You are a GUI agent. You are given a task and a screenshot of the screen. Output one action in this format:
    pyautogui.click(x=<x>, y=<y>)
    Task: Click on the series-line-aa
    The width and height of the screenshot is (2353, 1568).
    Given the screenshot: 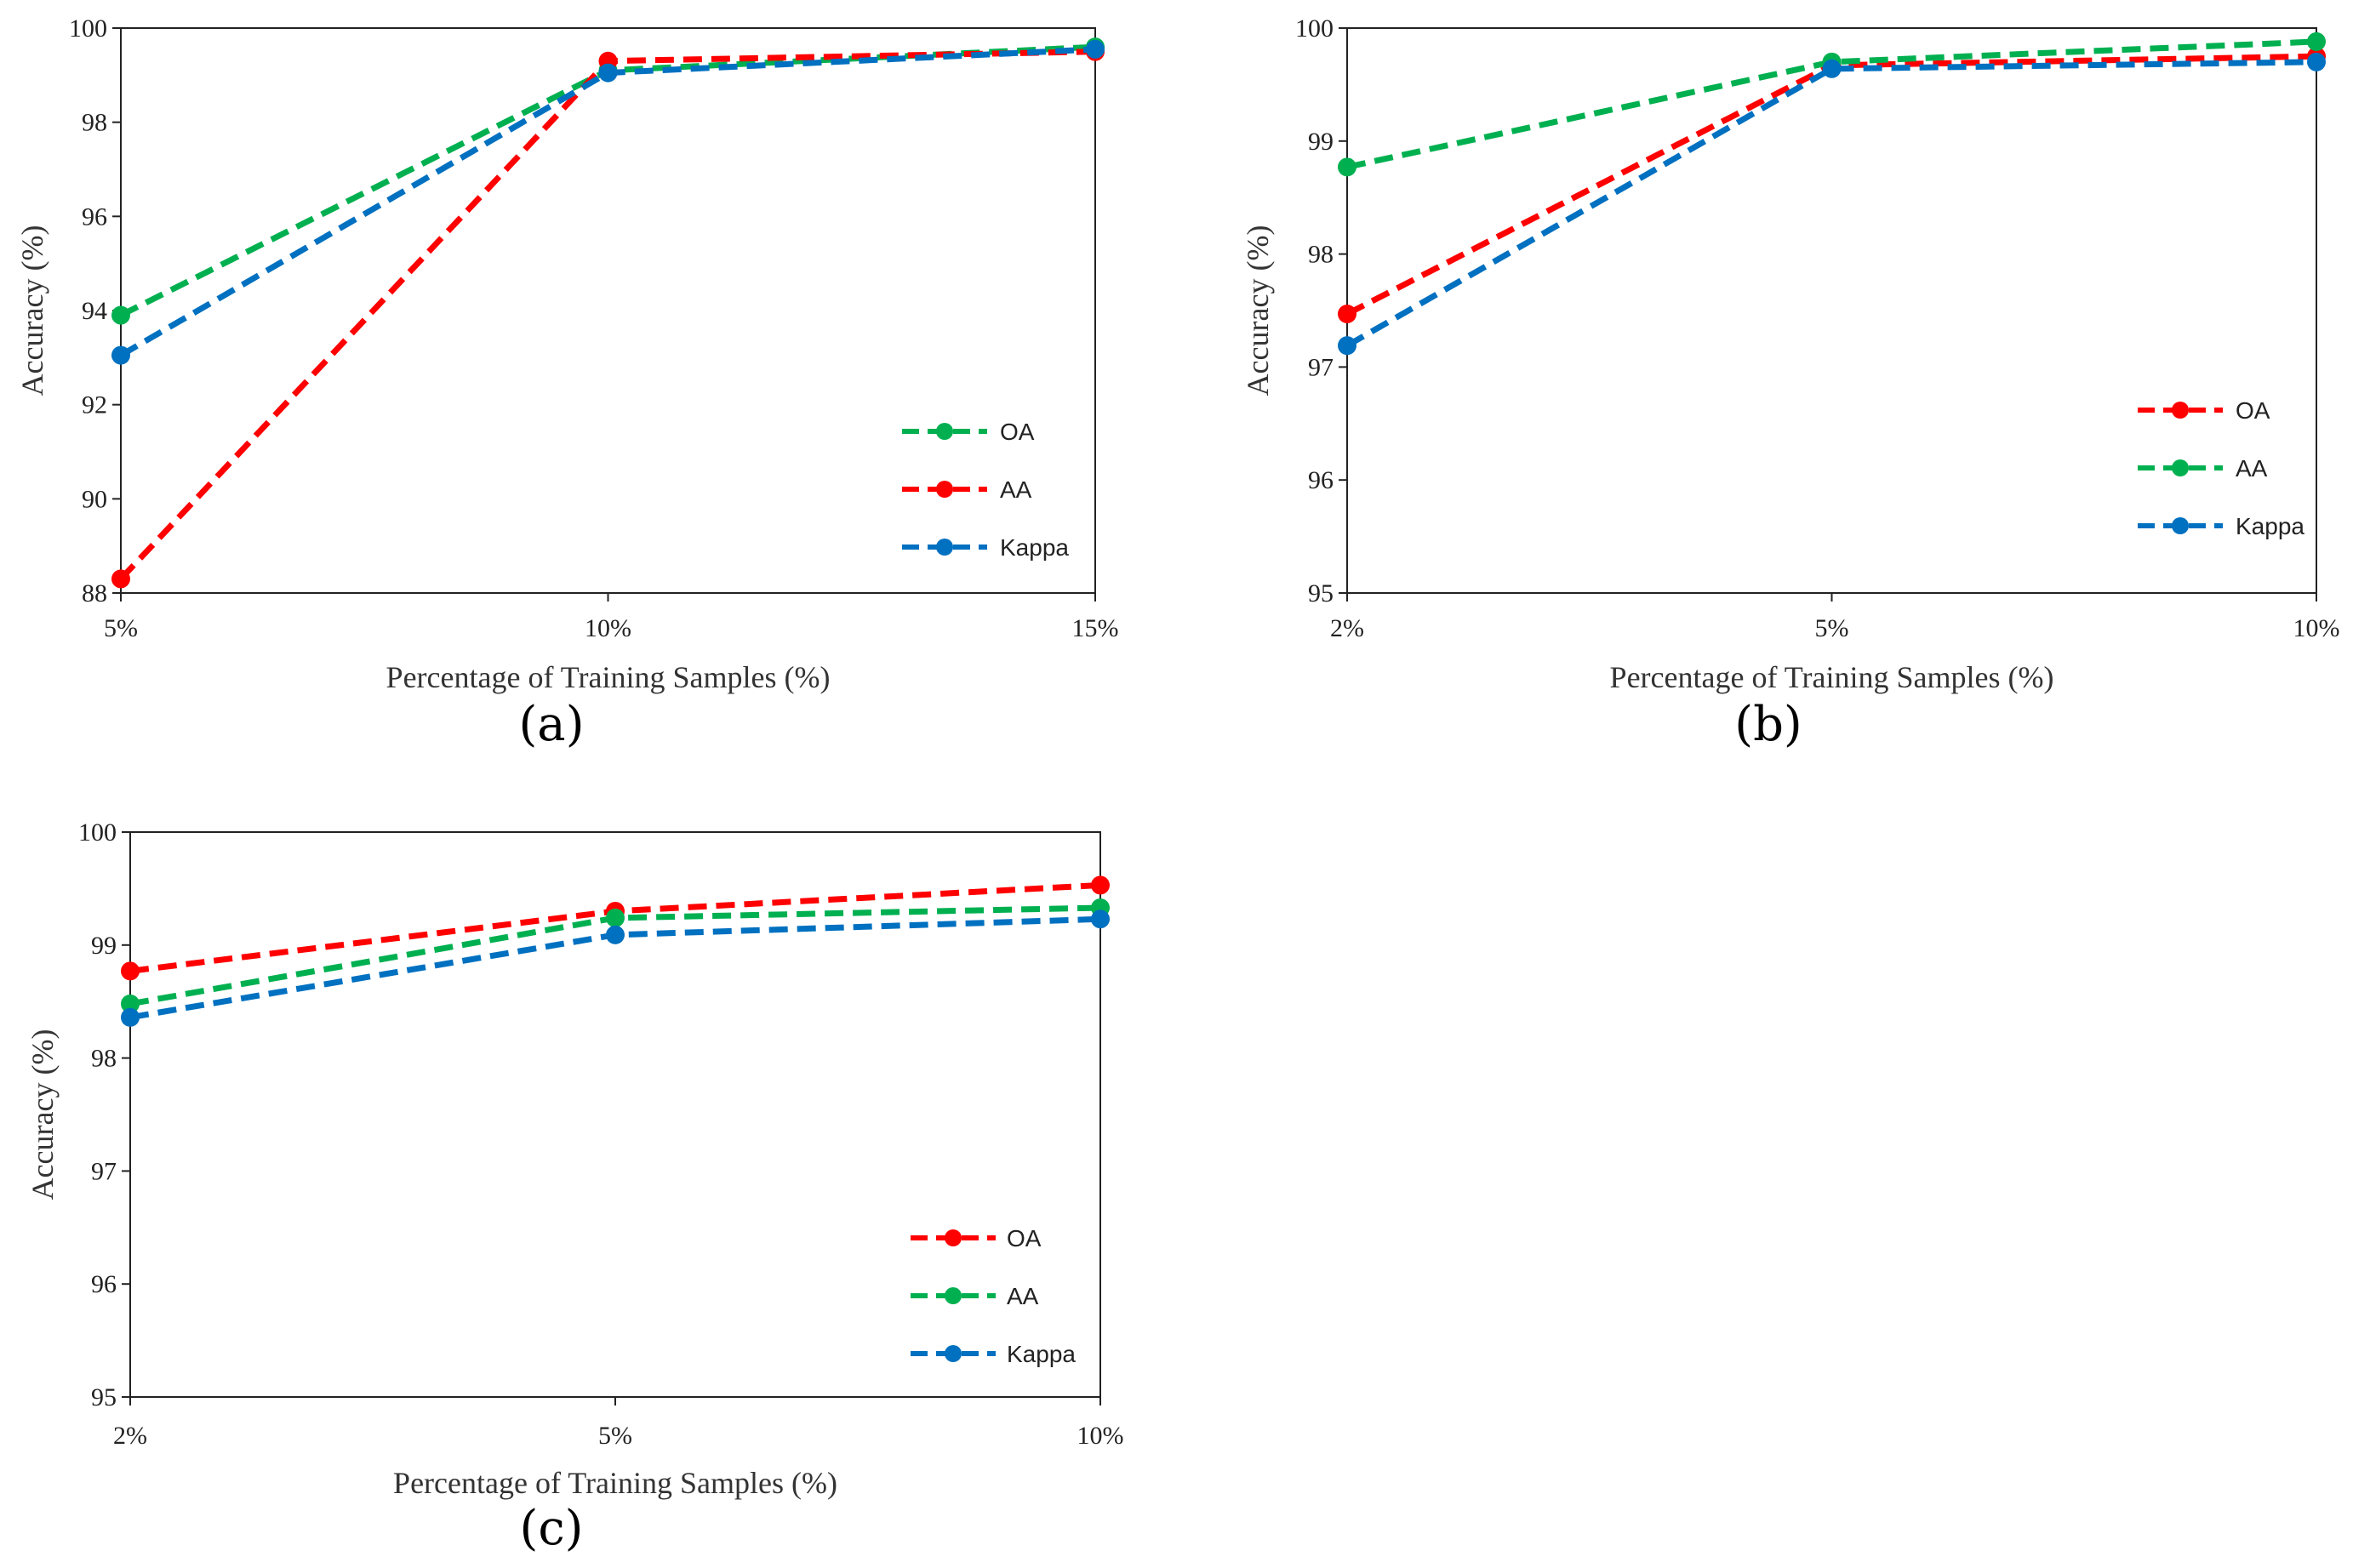 What is the action you would take?
    pyautogui.click(x=607, y=314)
    